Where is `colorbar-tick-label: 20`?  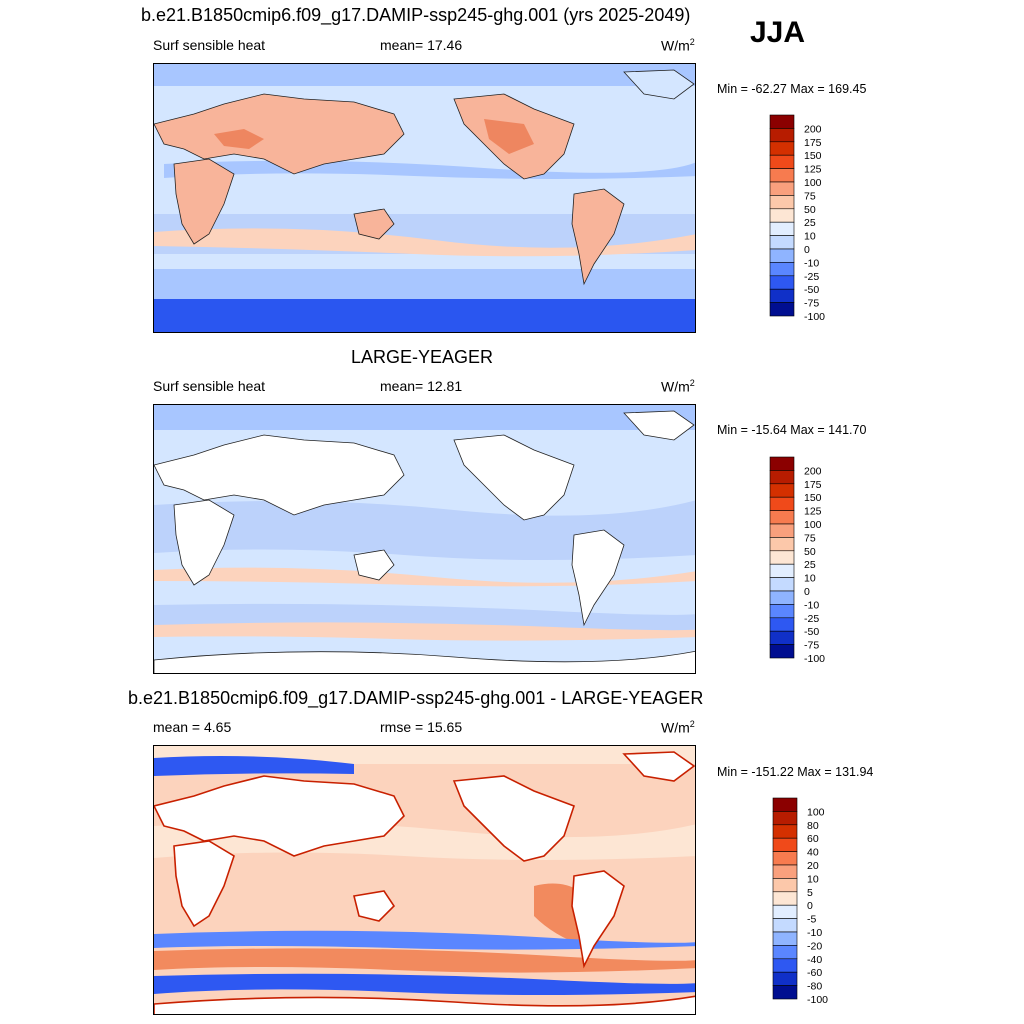
colorbar-tick-label: 20 is located at coordinates (813, 866).